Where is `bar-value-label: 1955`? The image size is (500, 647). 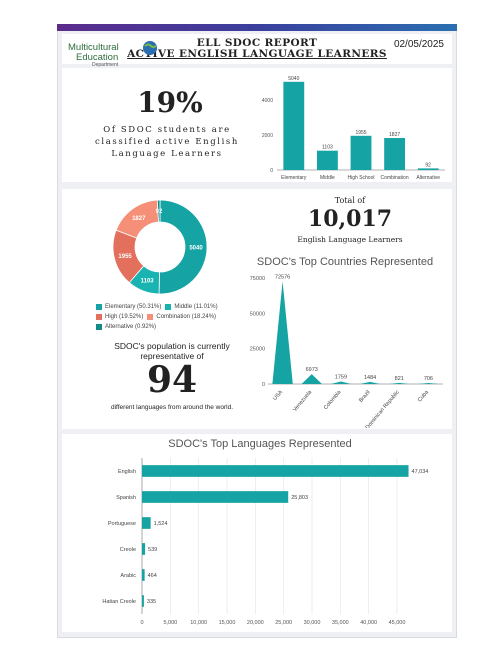
bar-value-label: 1955 is located at coordinates (360, 133).